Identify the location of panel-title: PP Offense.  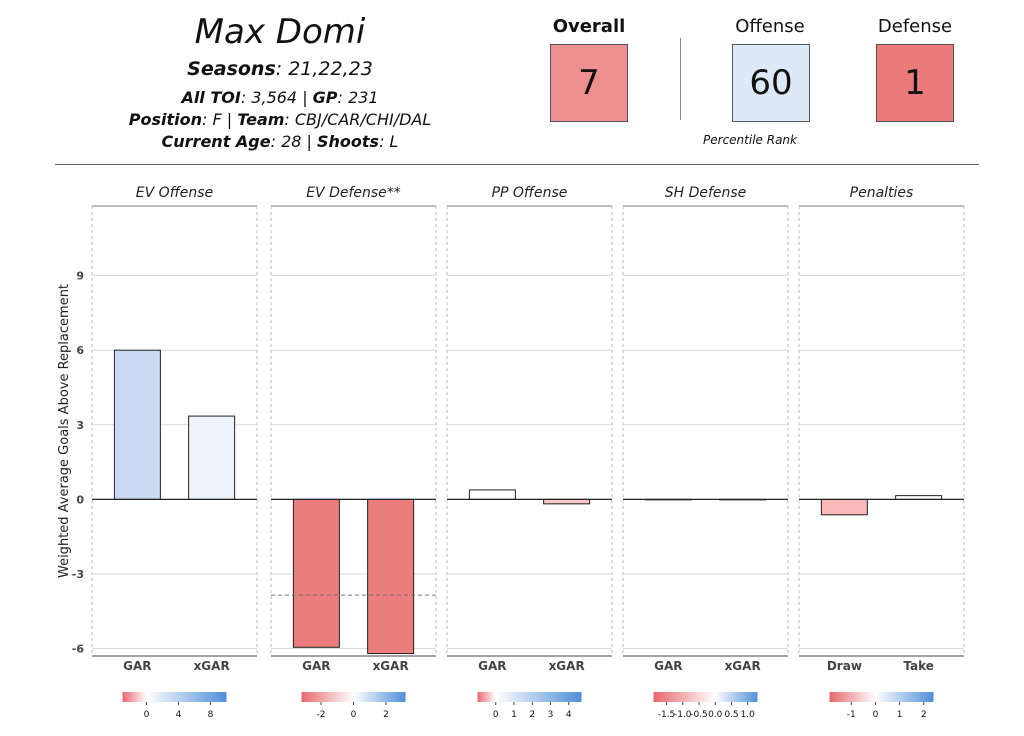
(530, 193).